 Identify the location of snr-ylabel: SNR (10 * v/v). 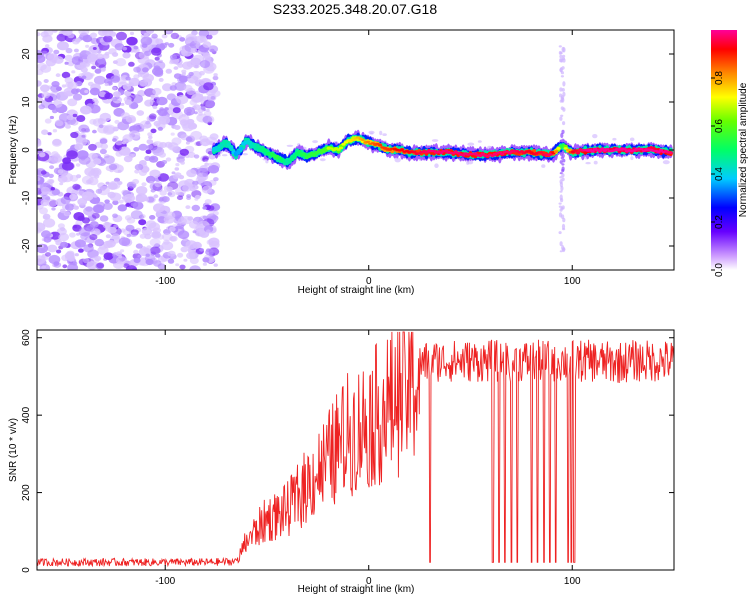
(13, 450).